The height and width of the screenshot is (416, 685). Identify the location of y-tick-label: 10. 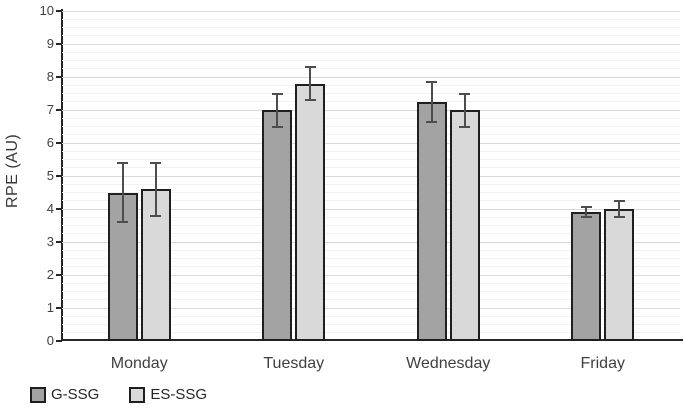
(46, 10).